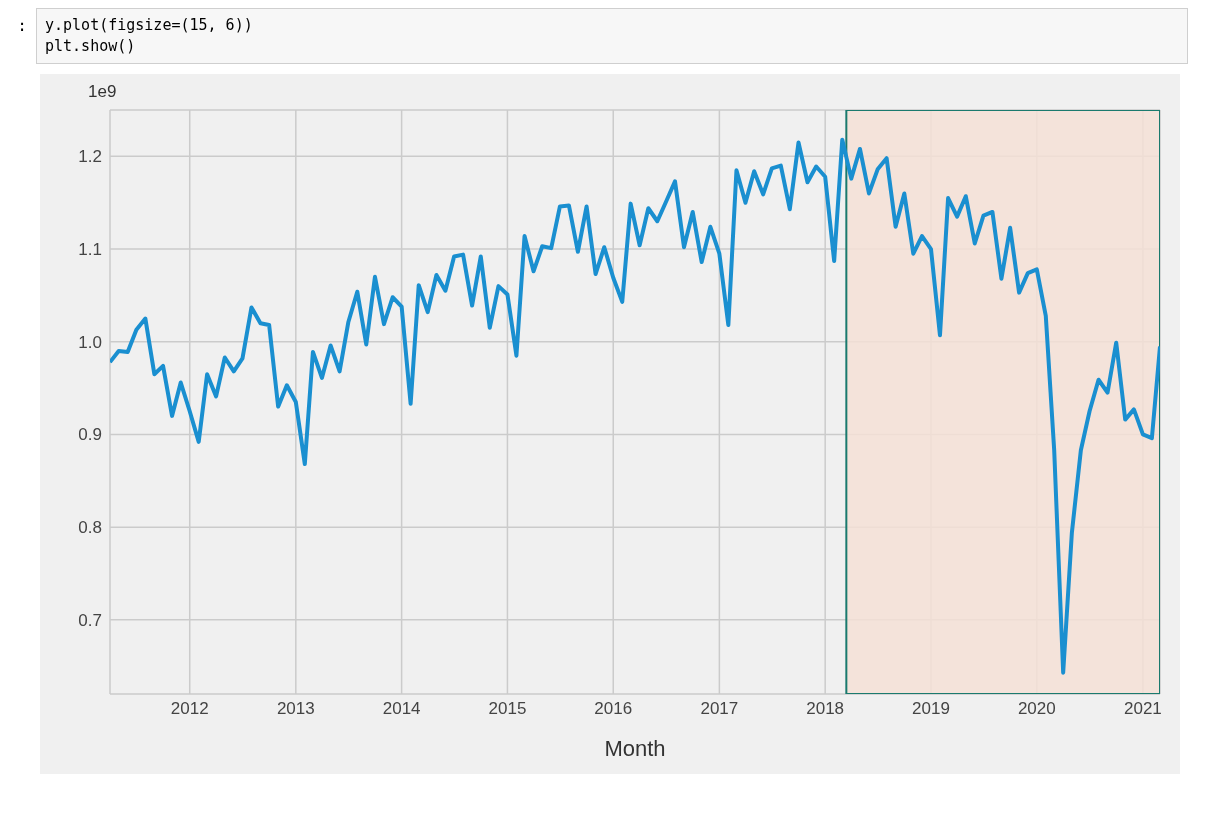  What do you see at coordinates (90, 435) in the screenshot?
I see `y-tick-label: 0.9` at bounding box center [90, 435].